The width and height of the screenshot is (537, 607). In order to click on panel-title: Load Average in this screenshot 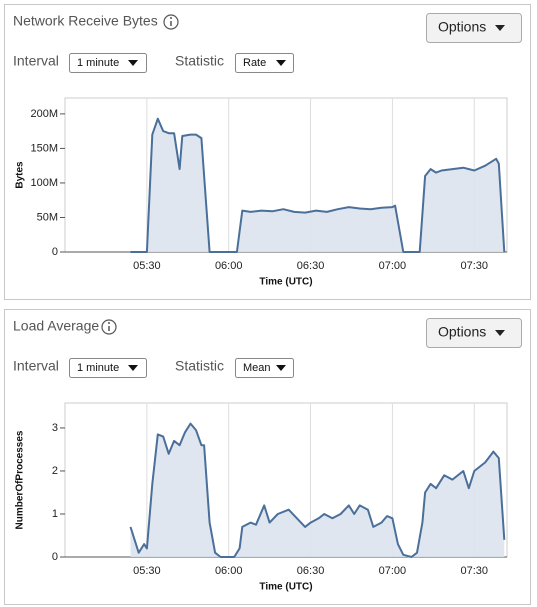, I will do `click(56, 326)`.